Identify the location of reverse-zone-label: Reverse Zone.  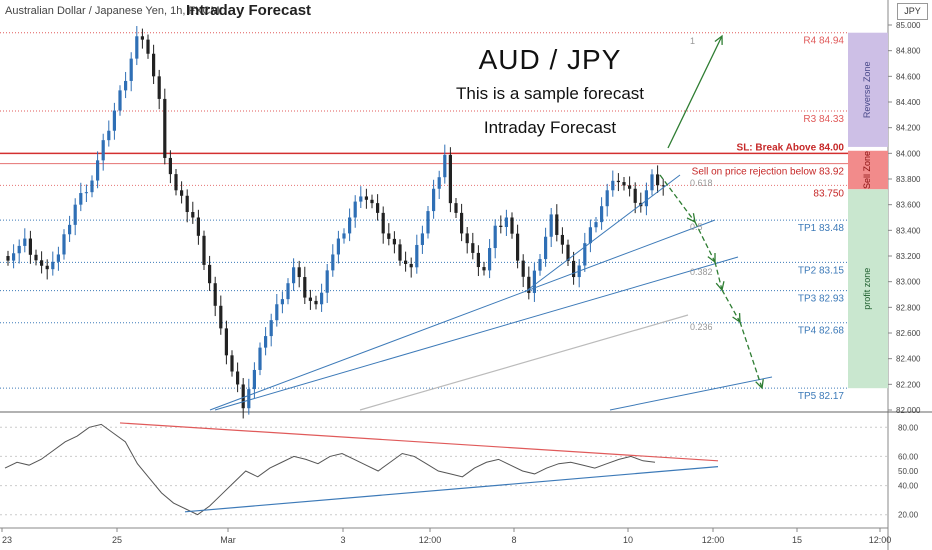
(867, 90).